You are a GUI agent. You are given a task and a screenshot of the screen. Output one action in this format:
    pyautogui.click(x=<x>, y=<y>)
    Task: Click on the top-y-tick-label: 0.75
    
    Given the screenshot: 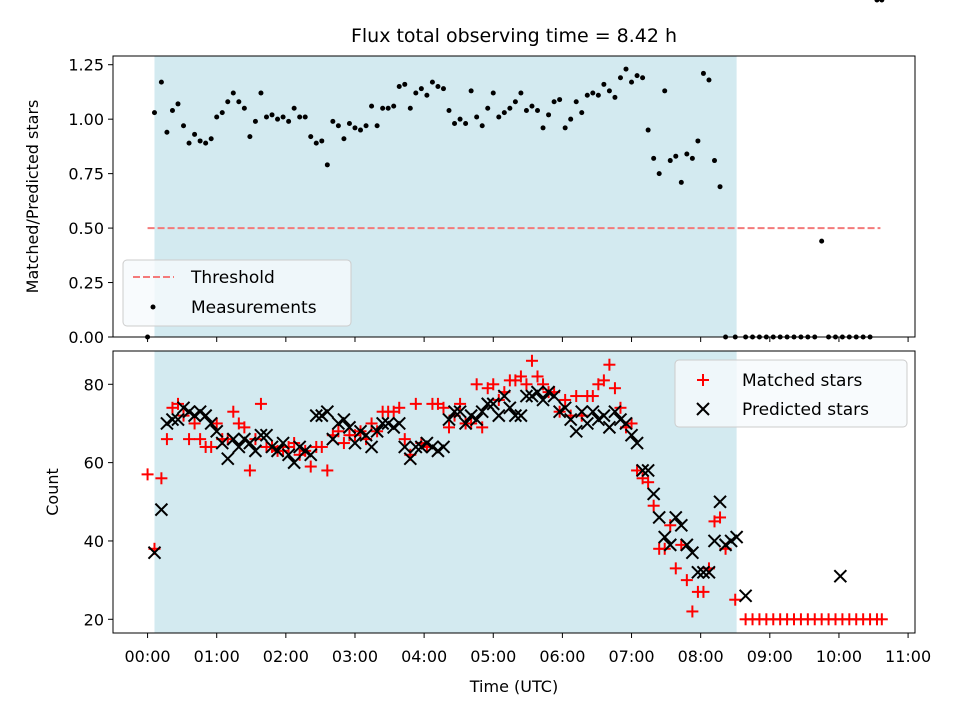 What is the action you would take?
    pyautogui.click(x=86, y=174)
    